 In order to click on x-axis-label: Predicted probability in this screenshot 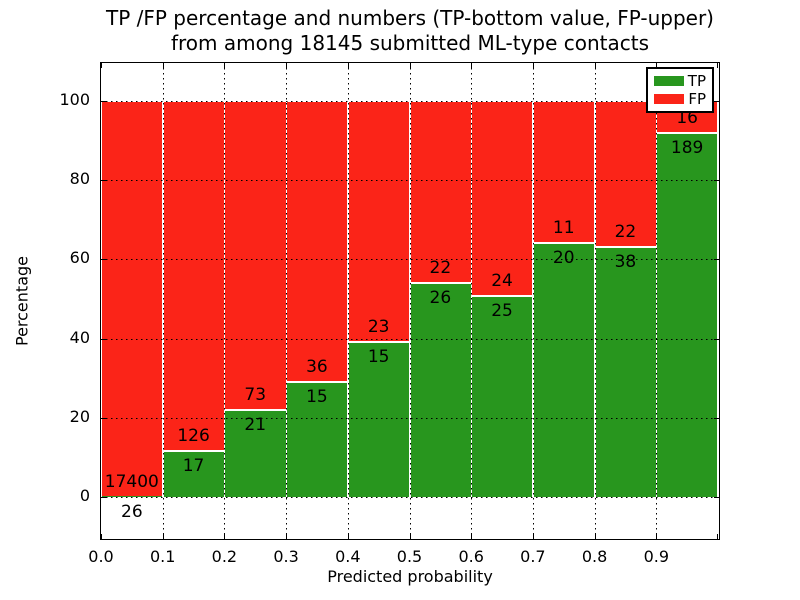, I will do `click(410, 576)`.